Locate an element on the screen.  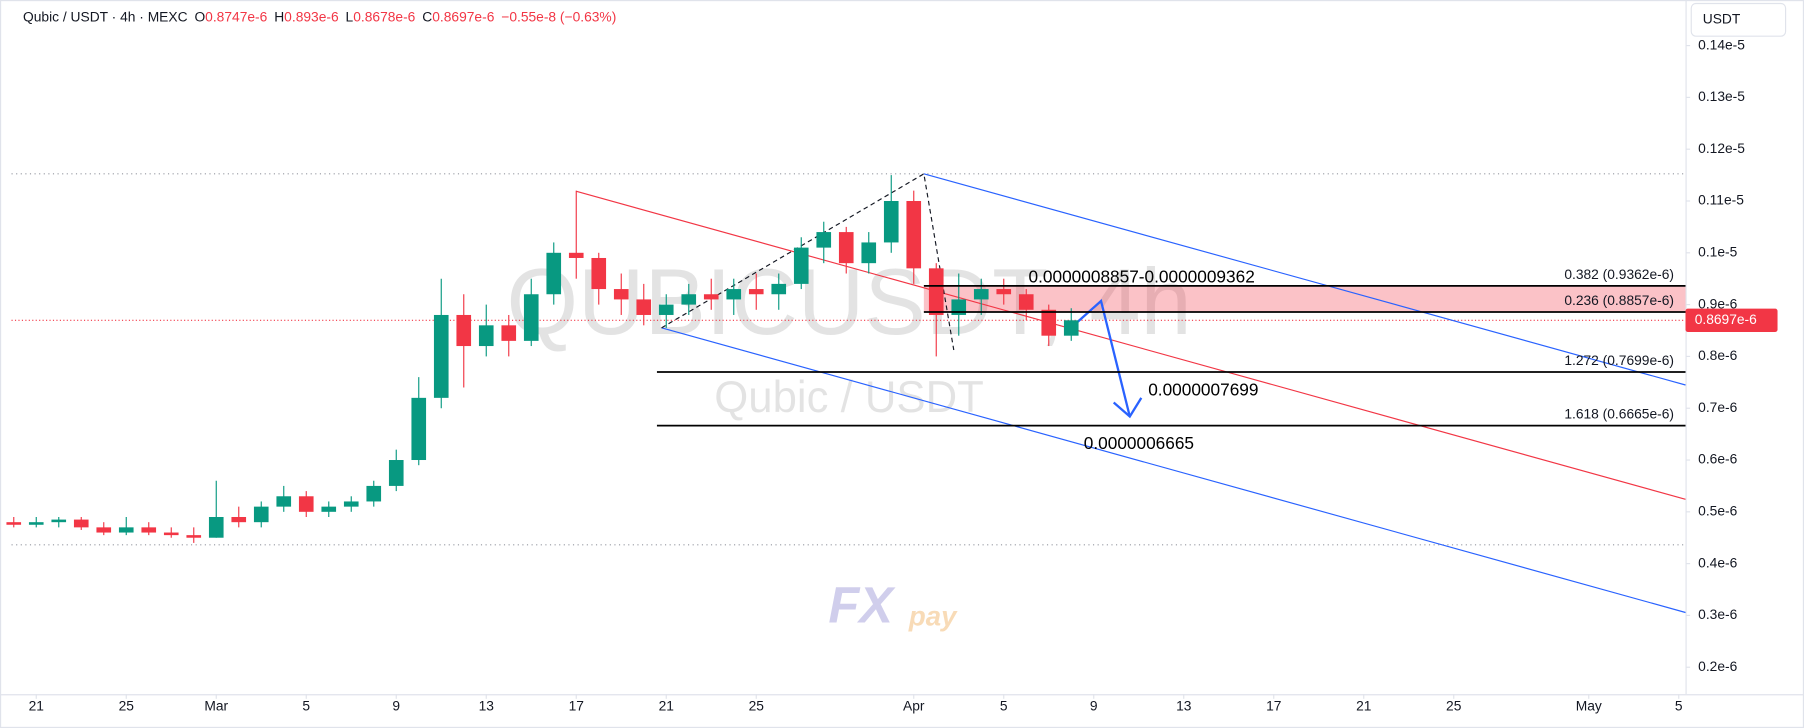
high-value: 0.893e-6 is located at coordinates (311, 16).